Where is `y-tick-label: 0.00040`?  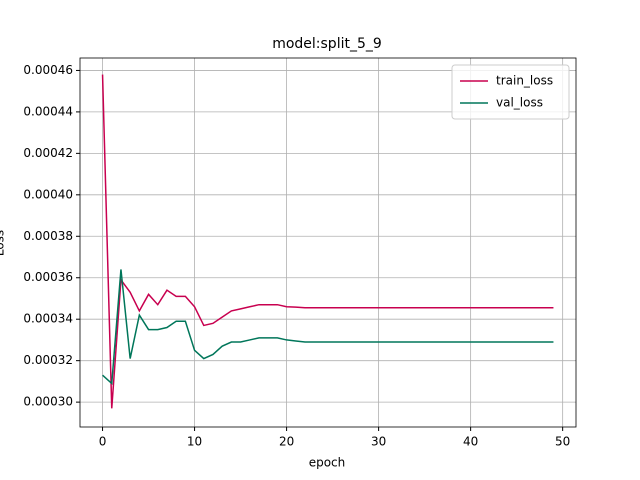 y-tick-label: 0.00040 is located at coordinates (48, 194).